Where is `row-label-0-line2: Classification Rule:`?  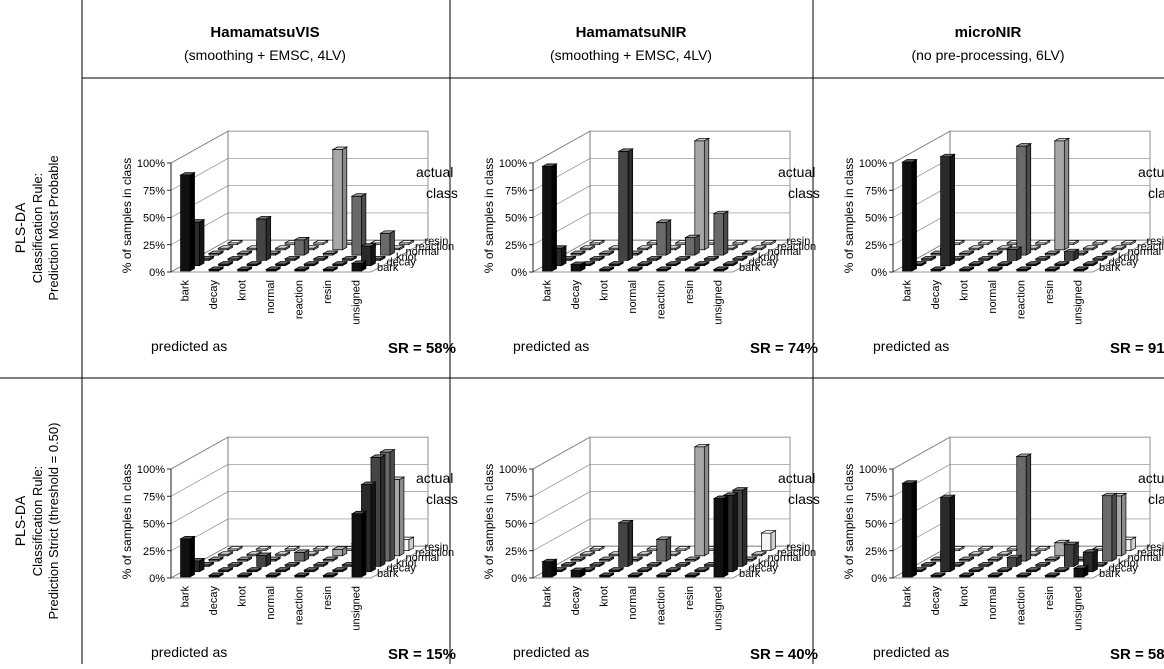 row-label-0-line2: Classification Rule: is located at coordinates (37, 228).